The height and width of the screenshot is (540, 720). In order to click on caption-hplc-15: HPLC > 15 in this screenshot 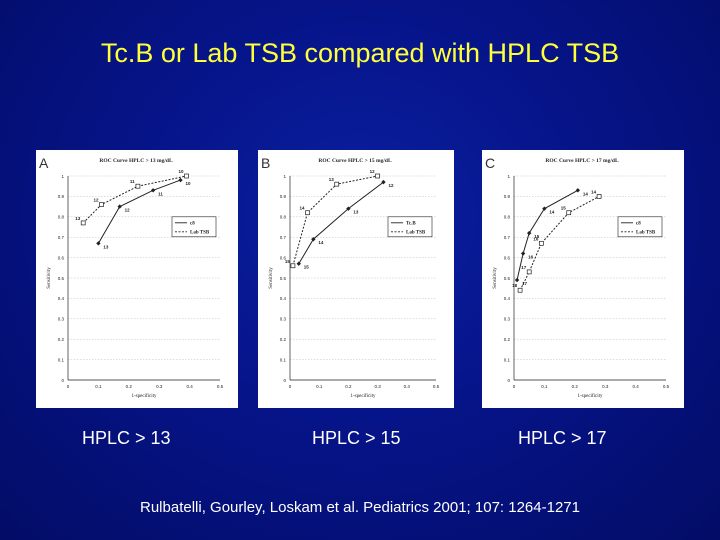, I will do `click(356, 438)`.